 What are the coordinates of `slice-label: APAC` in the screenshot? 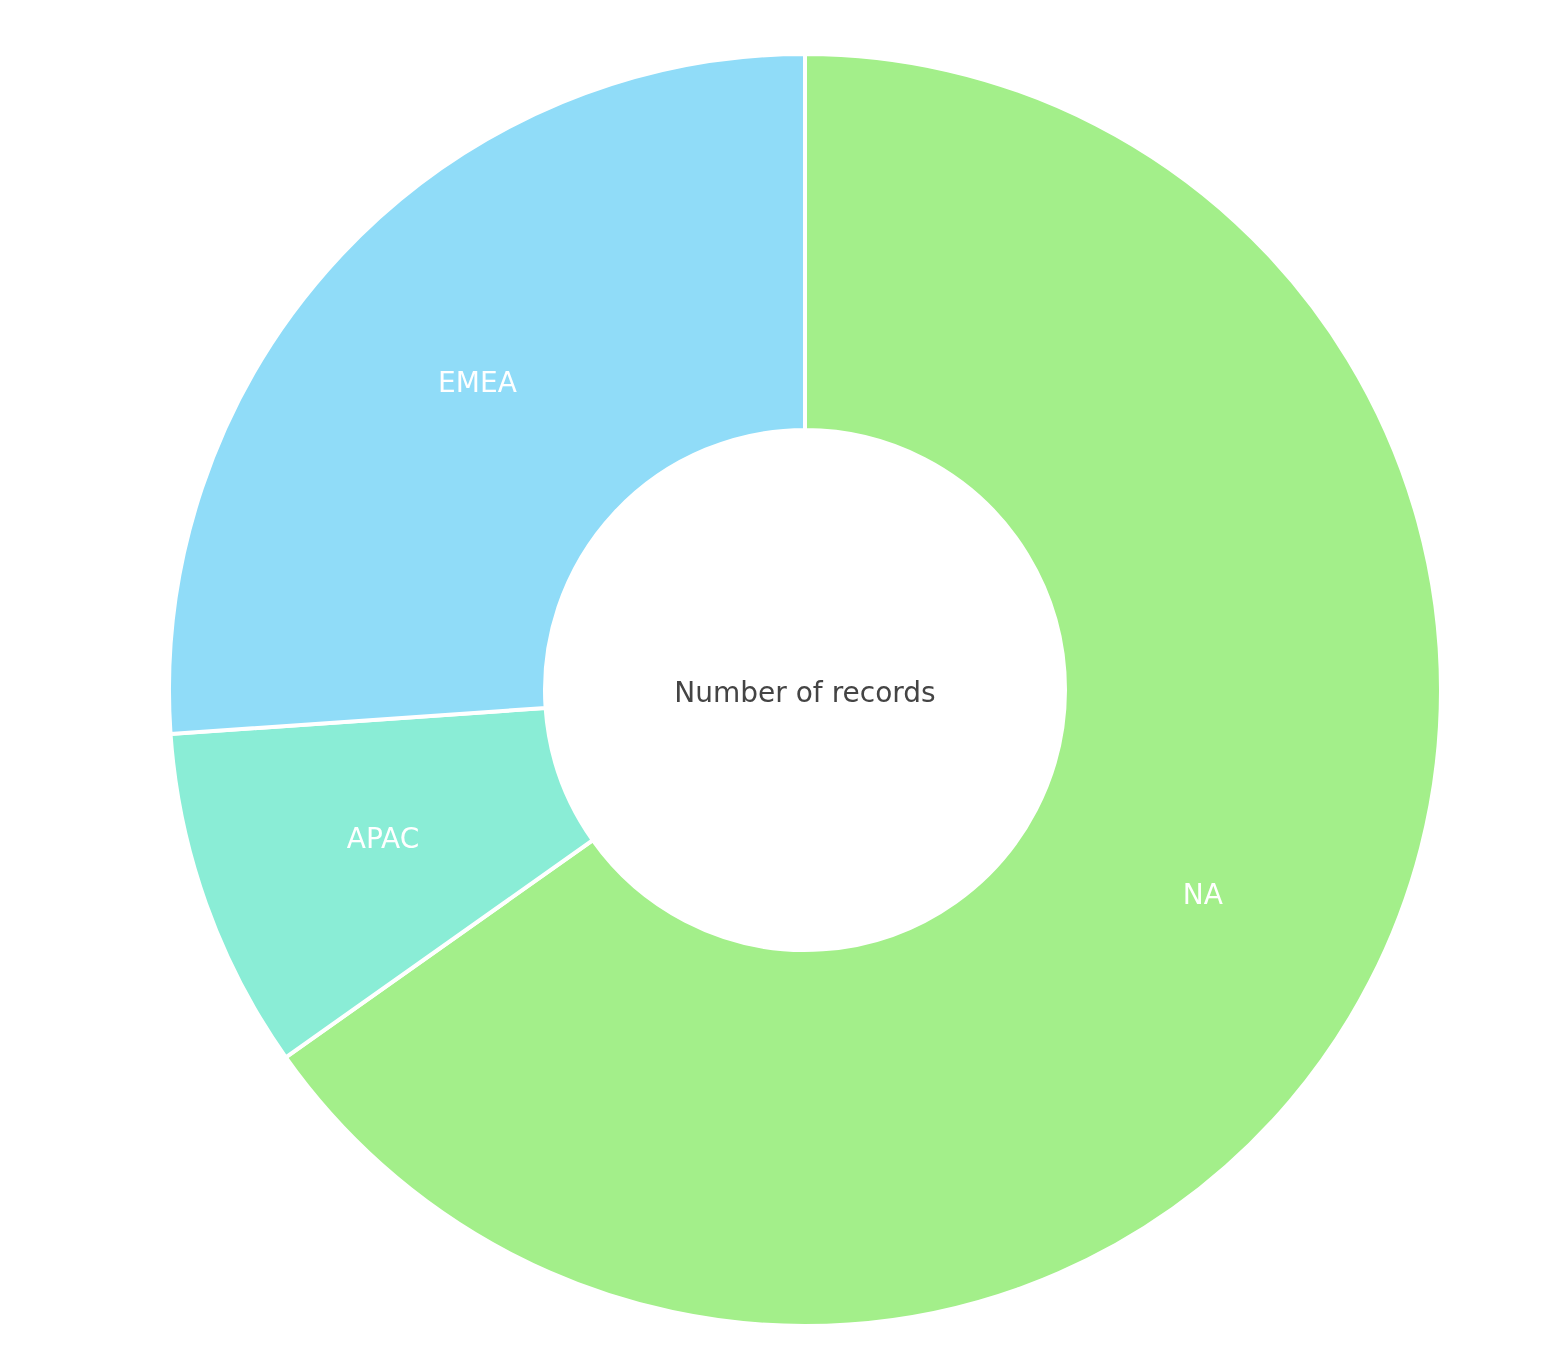 It's located at (383, 839).